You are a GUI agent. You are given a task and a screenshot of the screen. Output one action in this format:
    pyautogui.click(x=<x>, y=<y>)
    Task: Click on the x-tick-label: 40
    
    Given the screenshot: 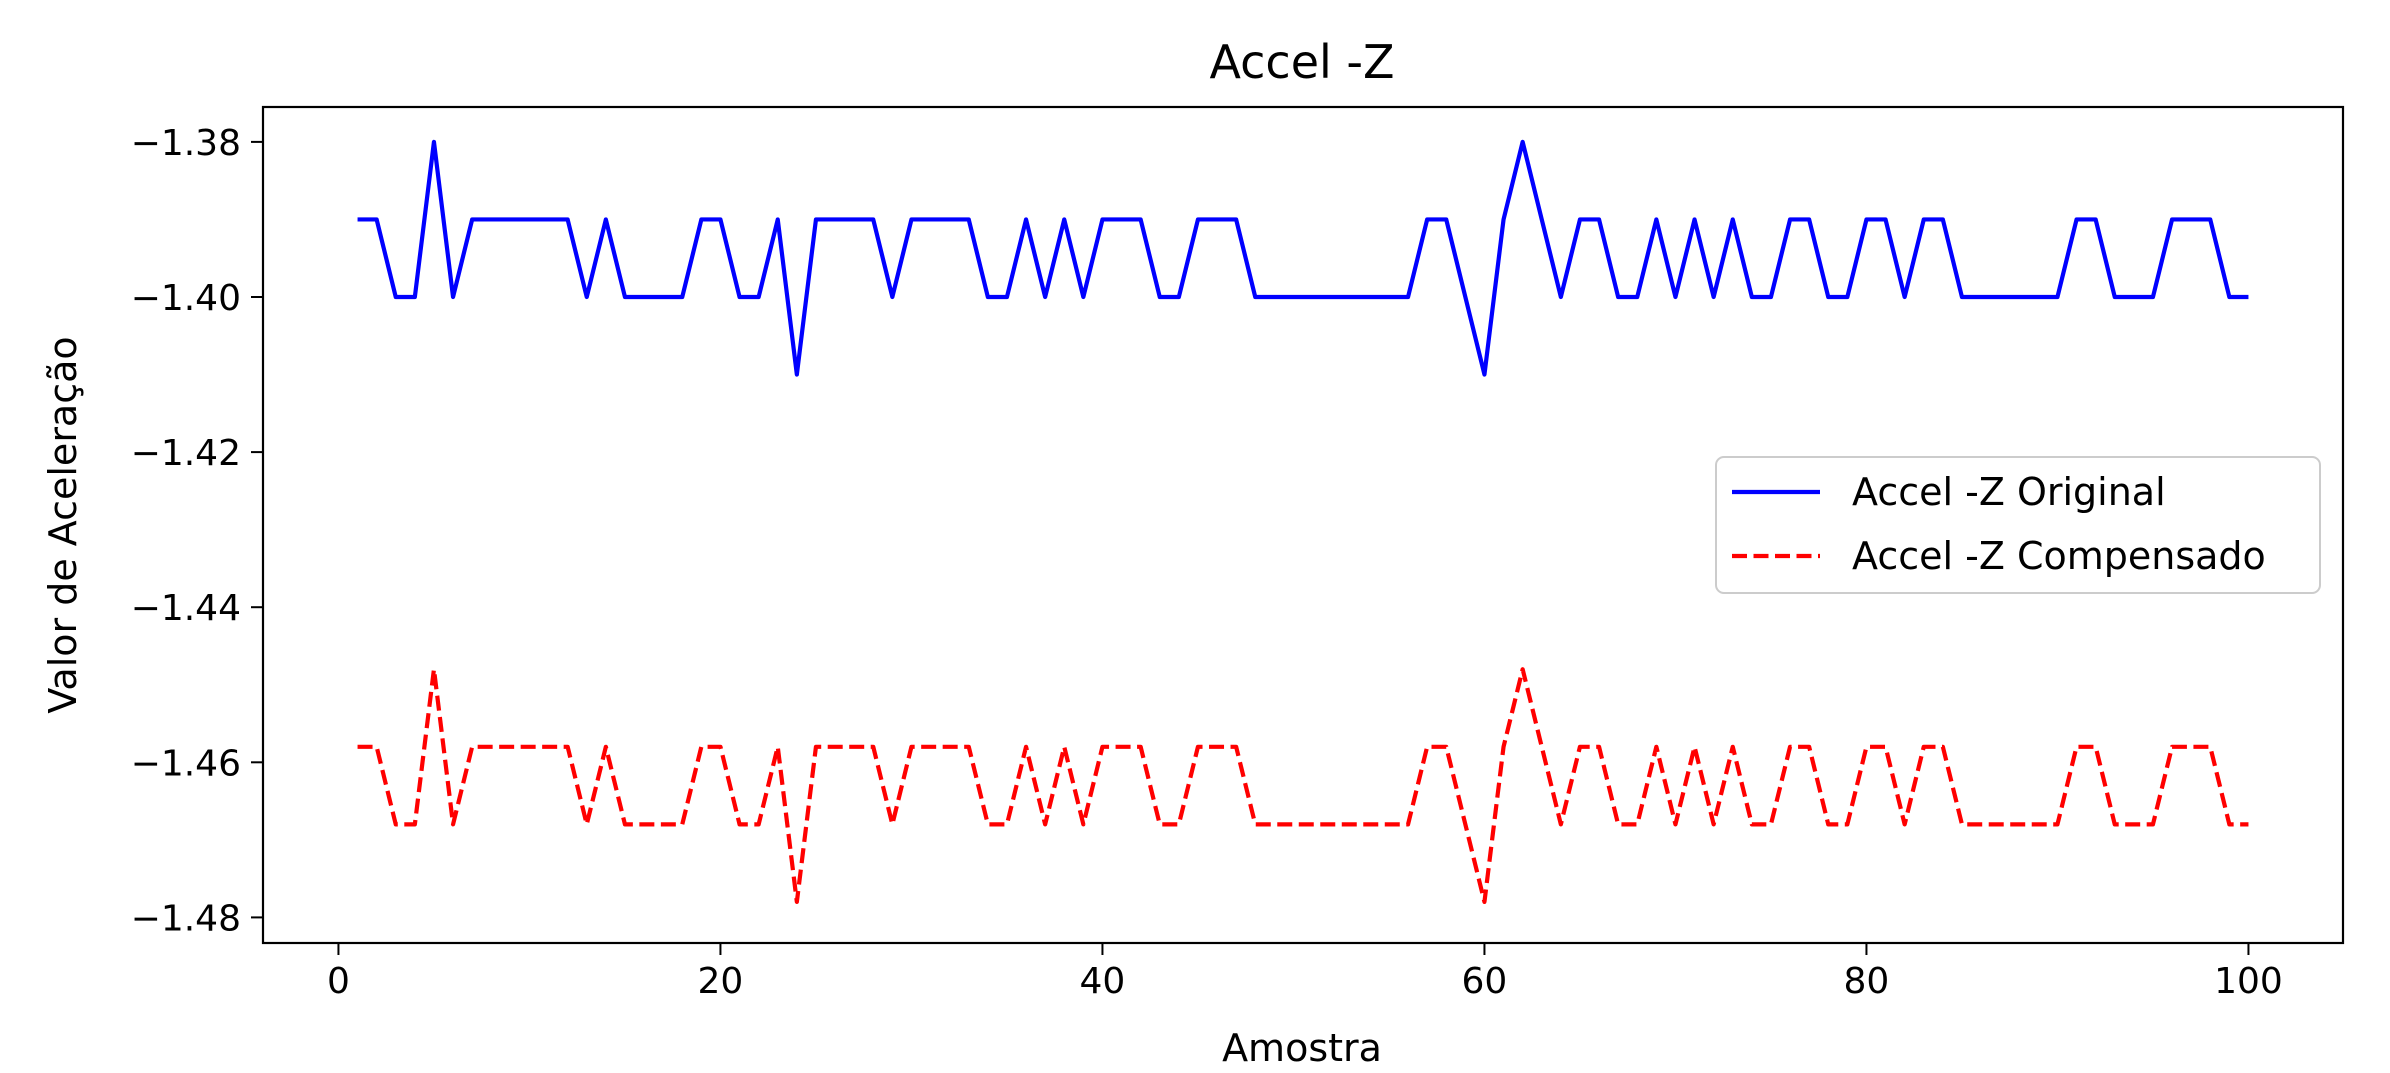 What is the action you would take?
    pyautogui.click(x=1103, y=981)
    